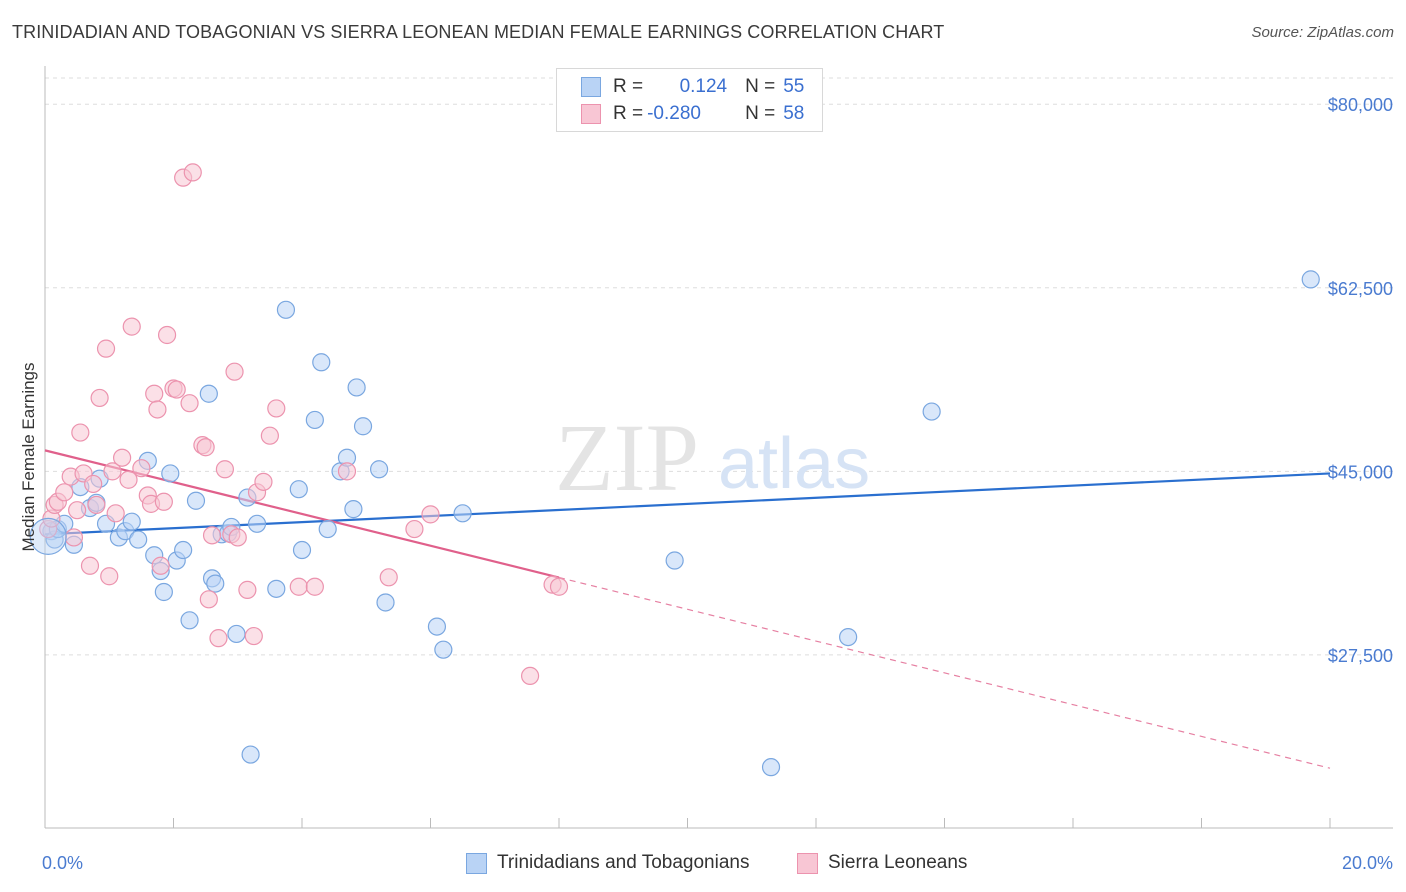  What do you see at coordinates (794, 464) in the screenshot?
I see `watermark-atlas: atlas` at bounding box center [794, 464].